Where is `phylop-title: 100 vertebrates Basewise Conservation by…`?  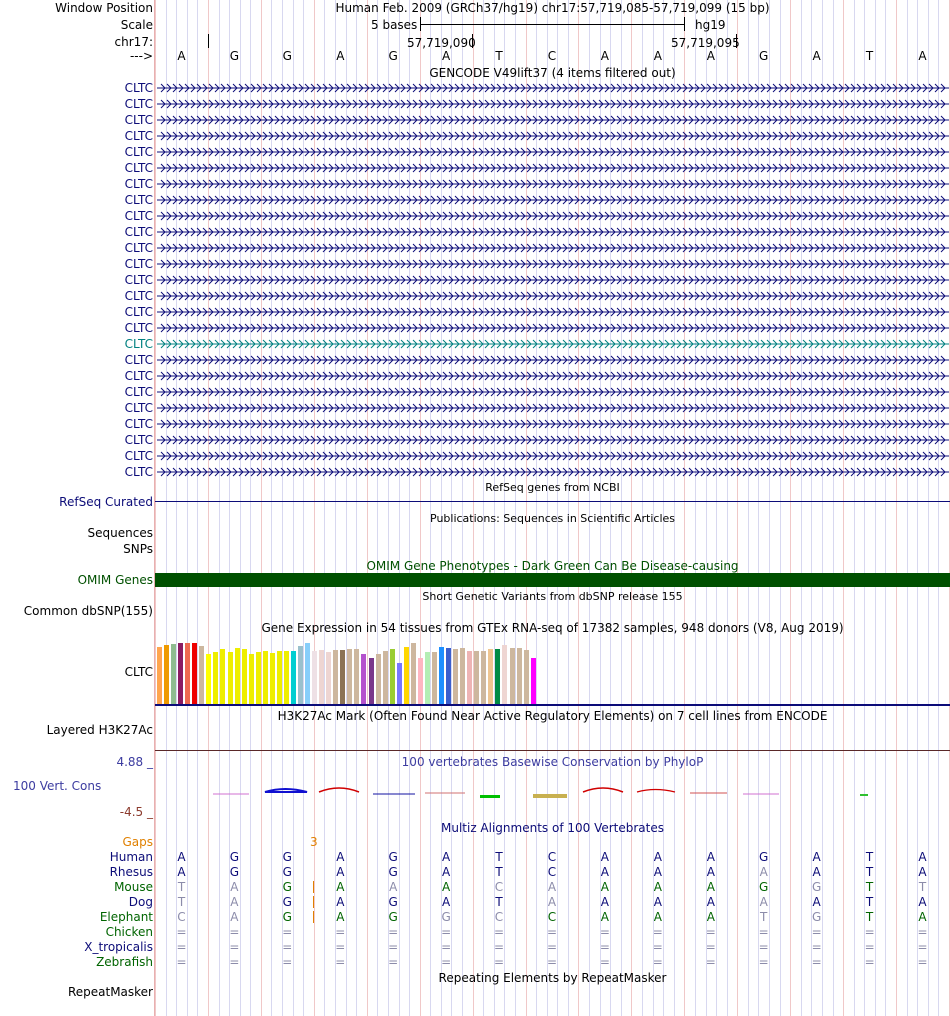 phylop-title: 100 vertebrates Basewise Conservation by… is located at coordinates (552, 762).